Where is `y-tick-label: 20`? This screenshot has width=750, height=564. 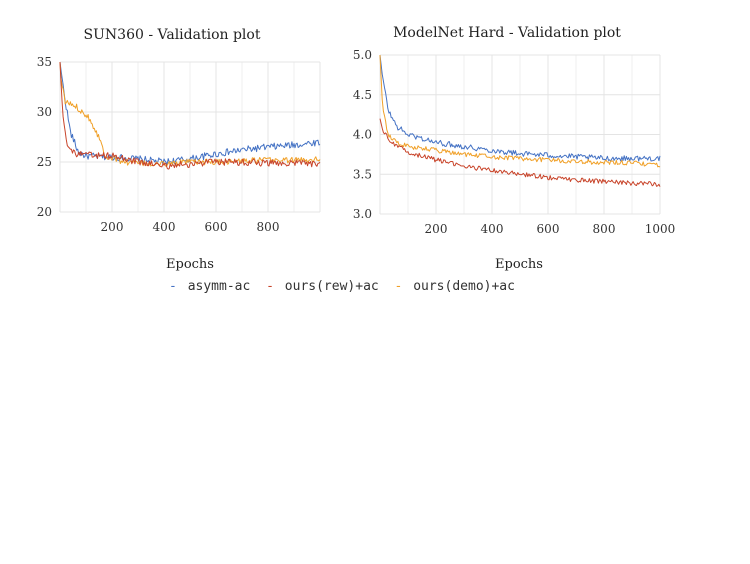 y-tick-label: 20 is located at coordinates (44, 212).